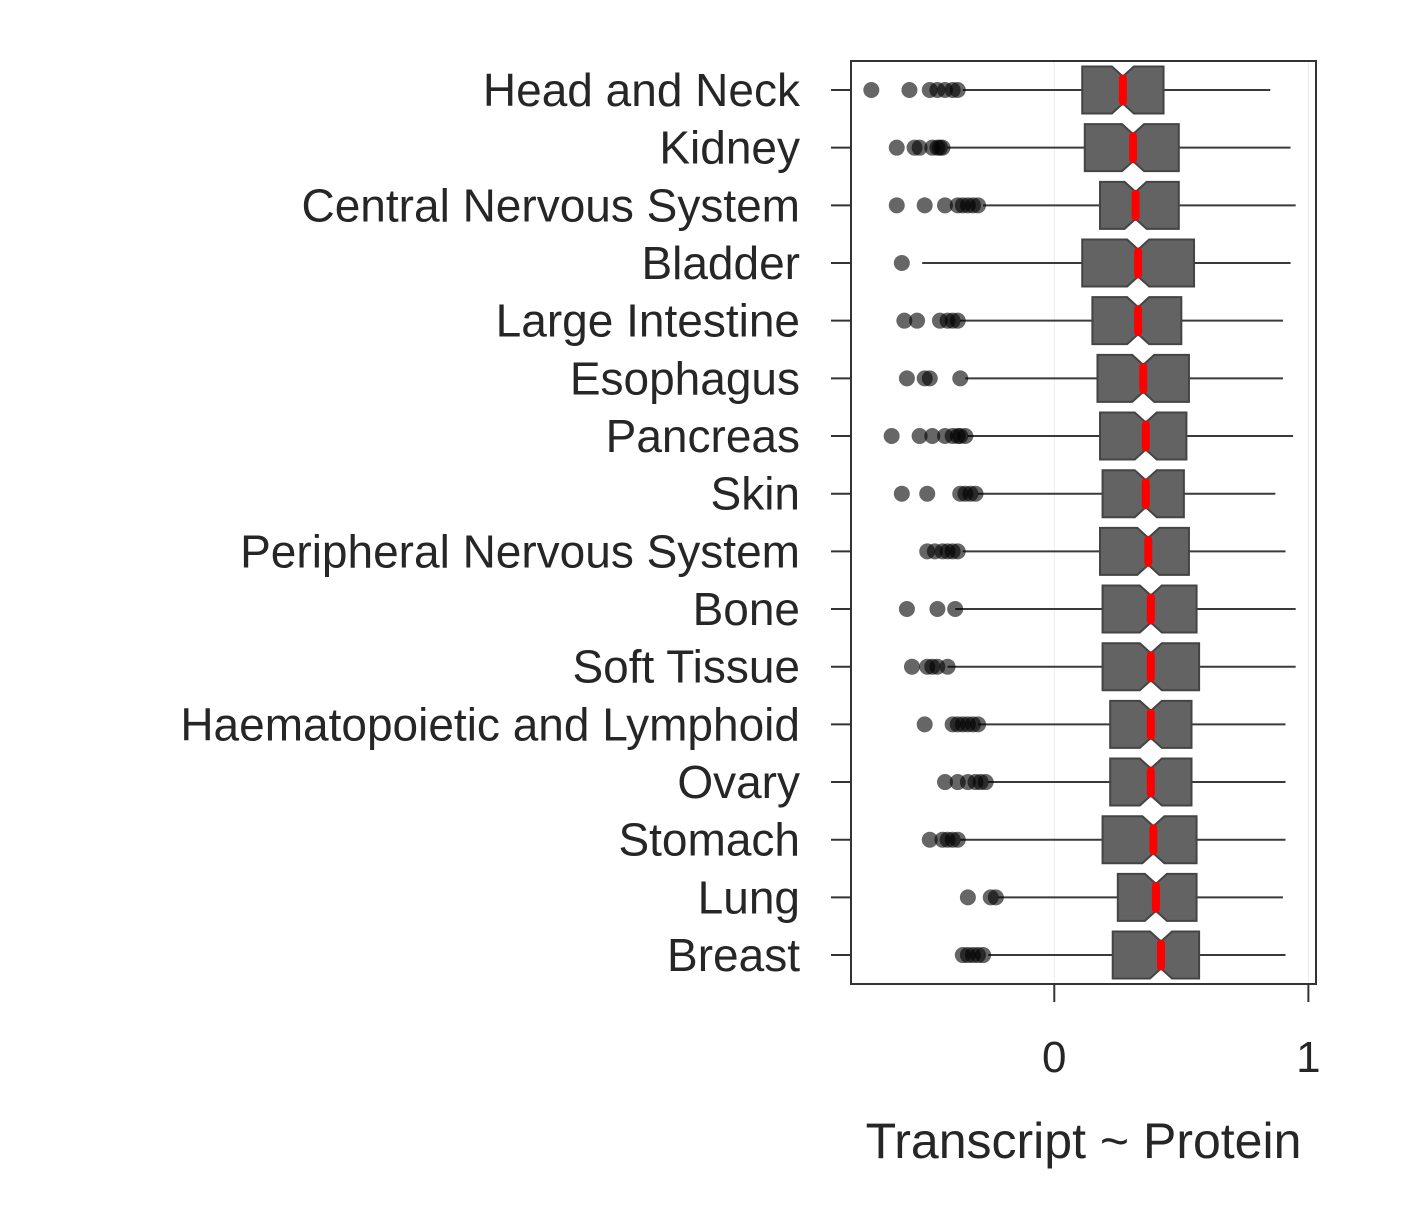 Image resolution: width=1404 pixels, height=1232 pixels. Describe the element at coordinates (720, 263) in the screenshot. I see `category-label: Bladder` at that location.